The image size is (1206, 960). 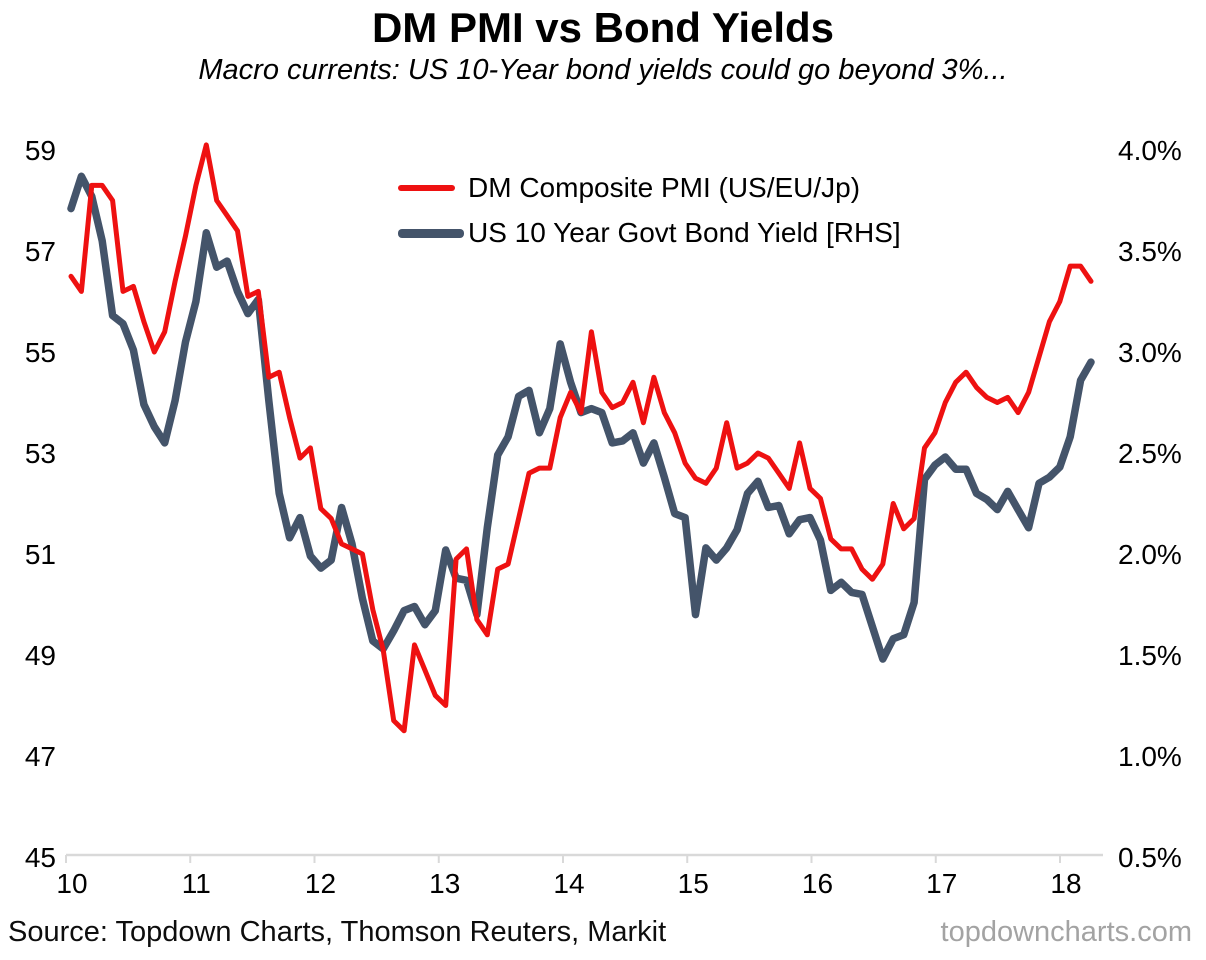 I want to click on legend-label-pmi: DM Composite PMI (US/EU/Jp), so click(x=664, y=187).